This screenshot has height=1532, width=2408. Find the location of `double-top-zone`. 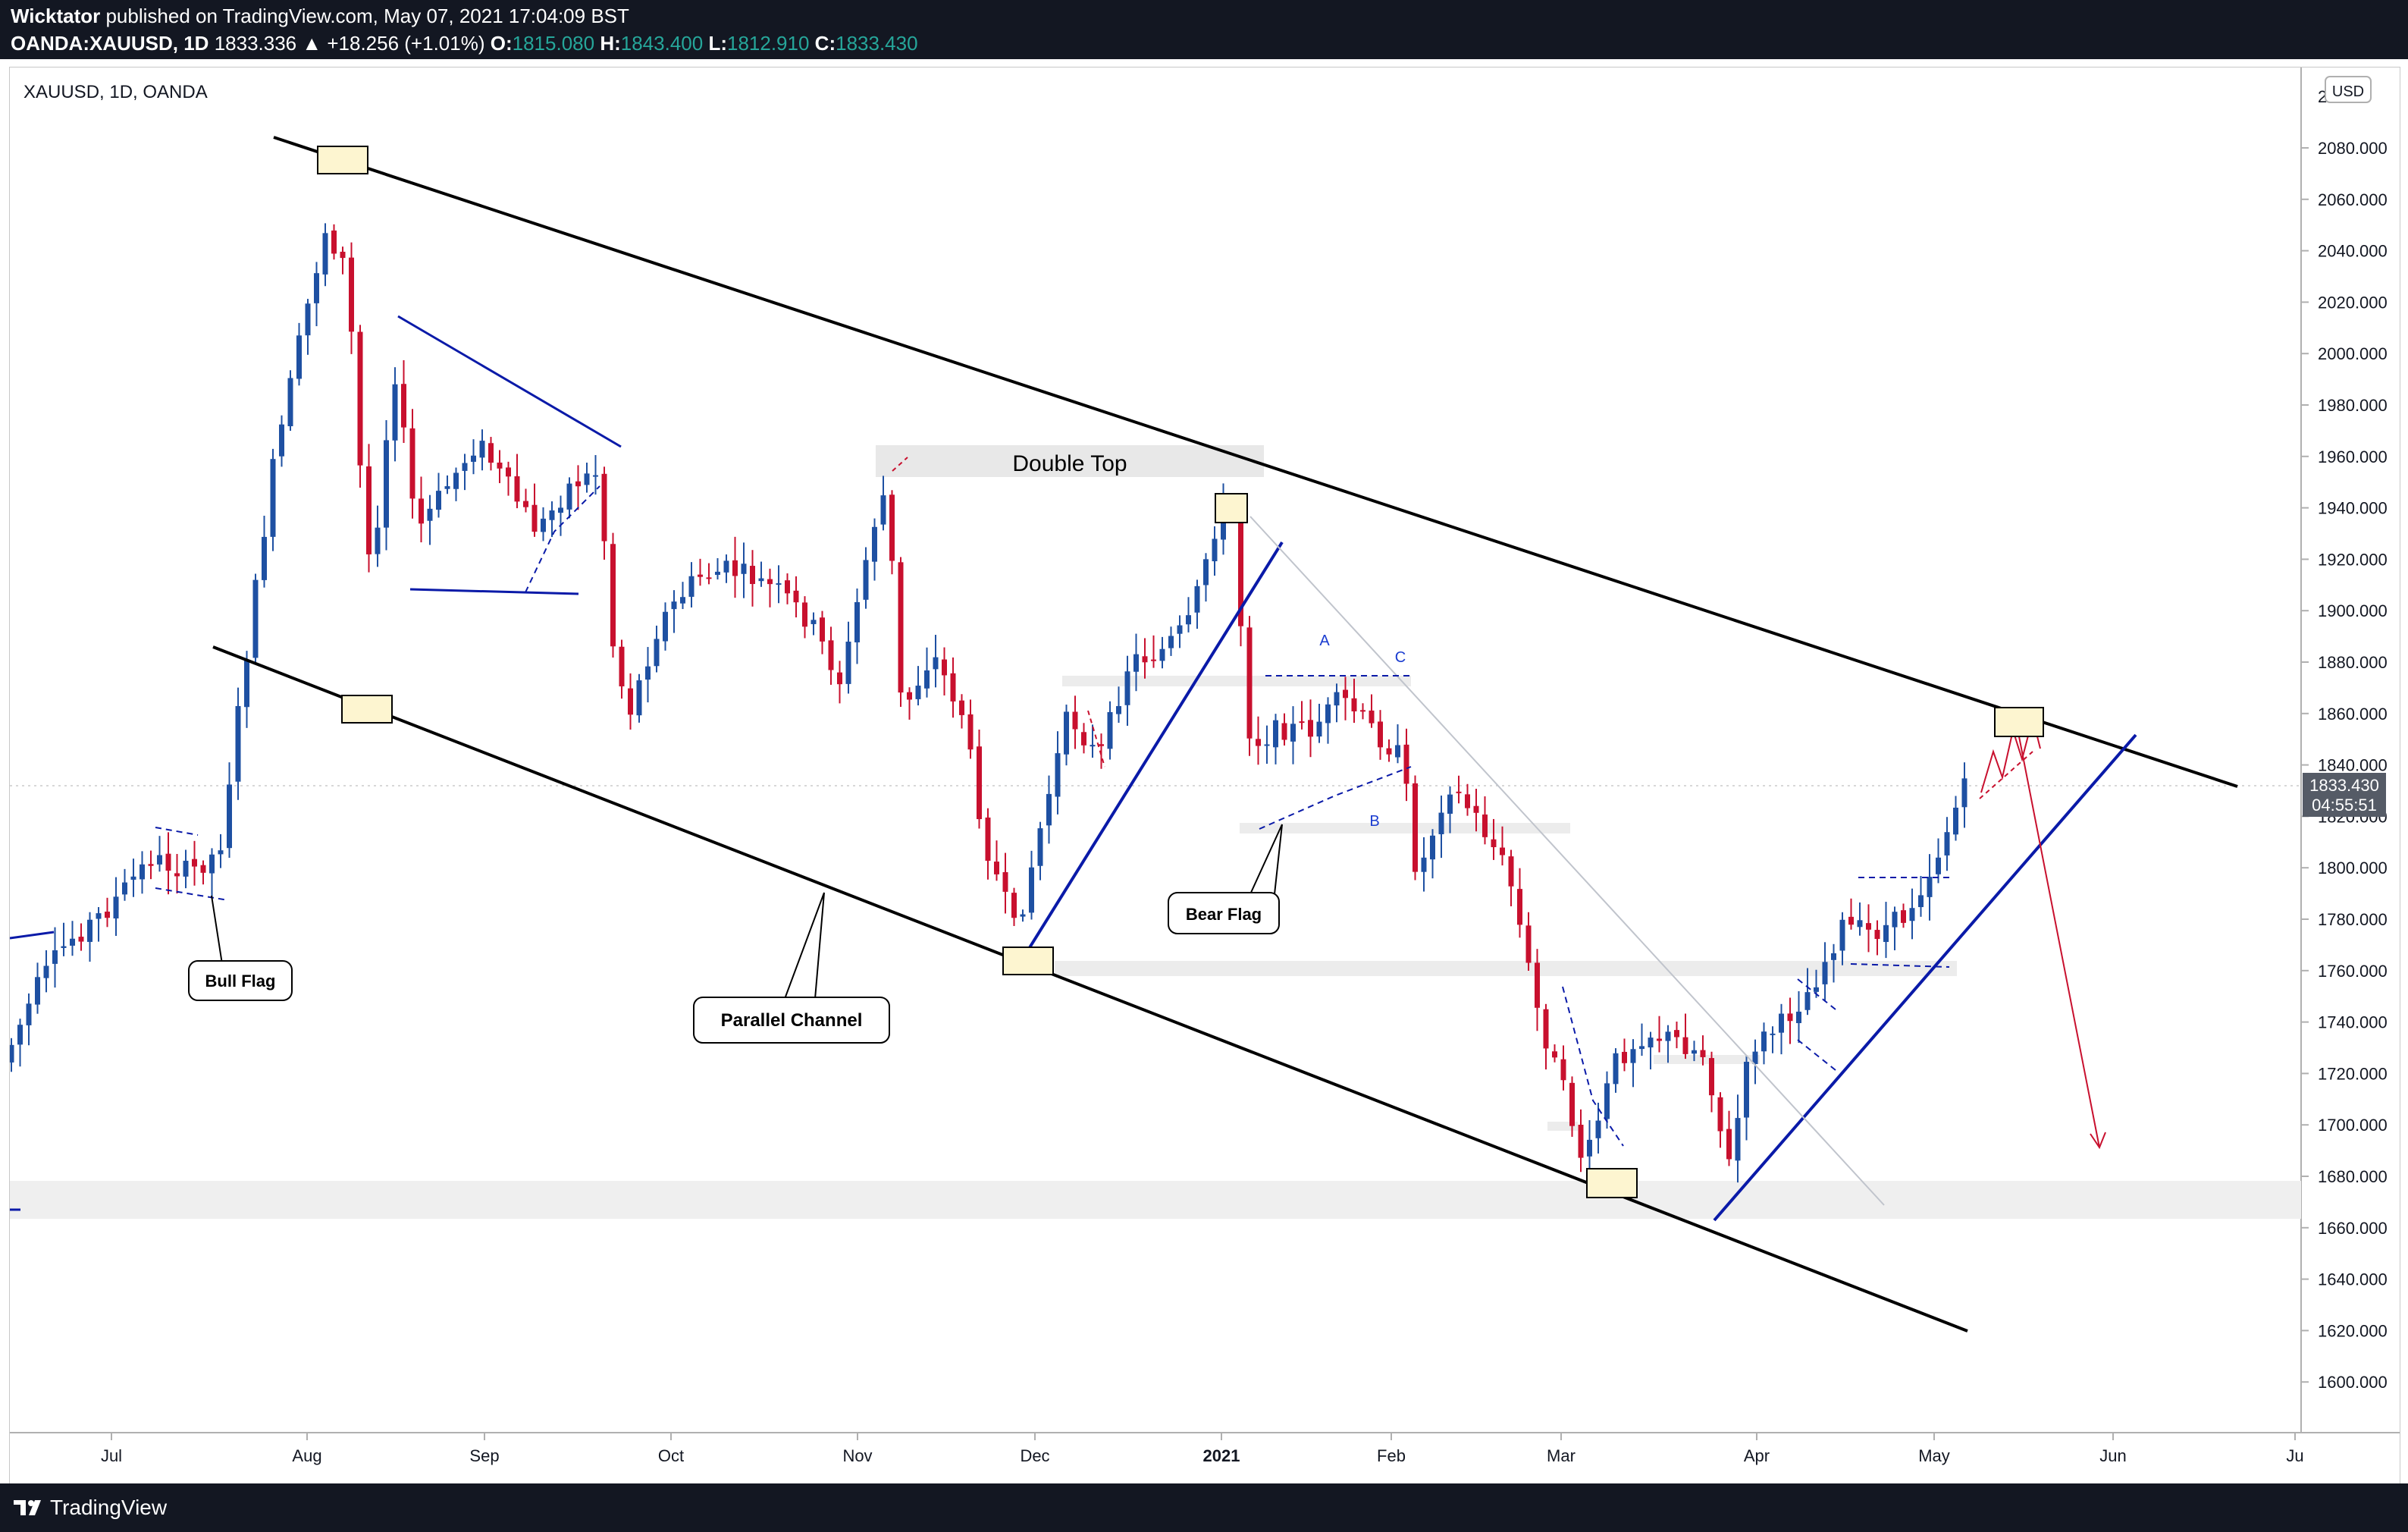

double-top-zone is located at coordinates (1070, 461).